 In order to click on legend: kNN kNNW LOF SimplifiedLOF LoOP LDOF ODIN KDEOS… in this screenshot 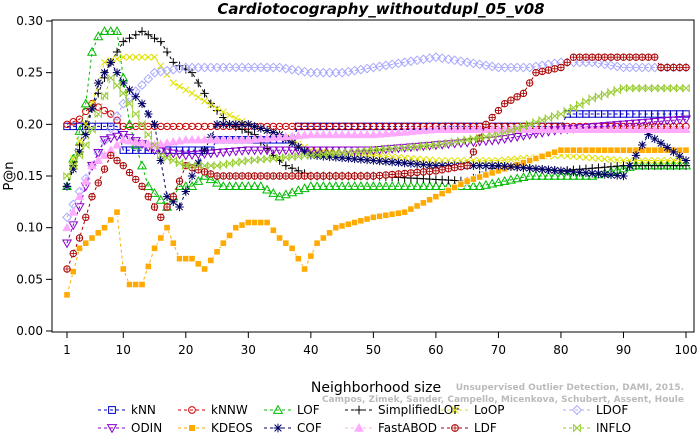, I will do `click(364, 418)`.